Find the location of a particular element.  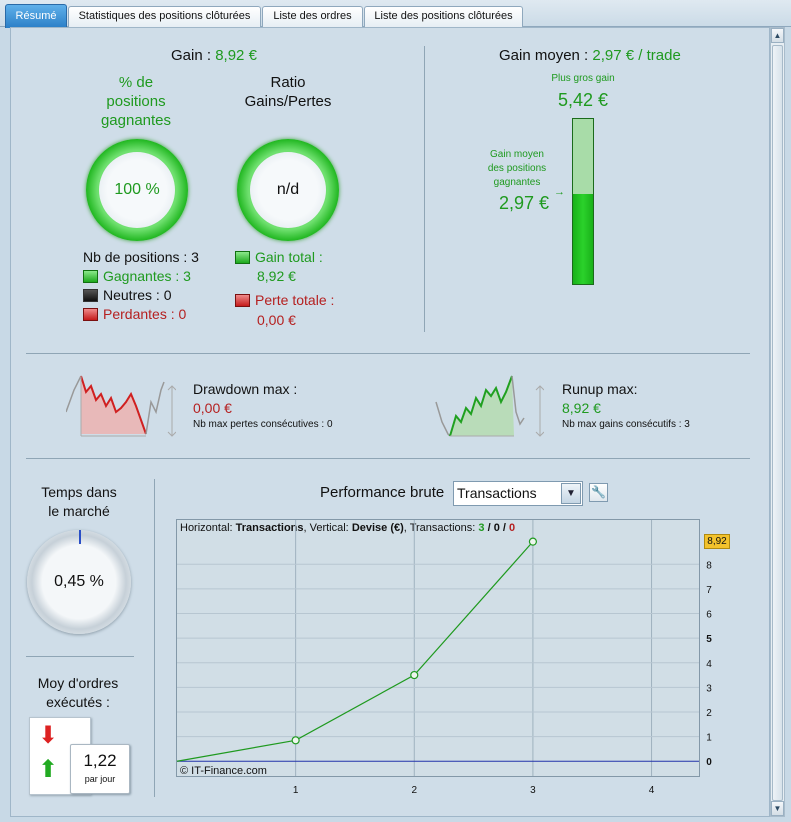

performance-select-value: Transactions is located at coordinates (497, 493).